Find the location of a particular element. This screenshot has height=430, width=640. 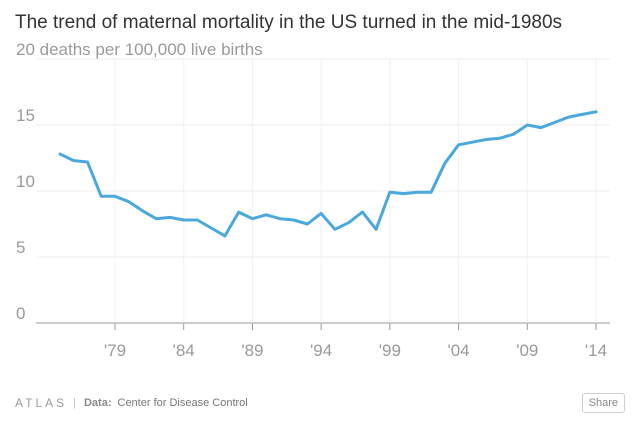

y-tick-label: 20 deaths per 100,000 live births is located at coordinates (139, 49).